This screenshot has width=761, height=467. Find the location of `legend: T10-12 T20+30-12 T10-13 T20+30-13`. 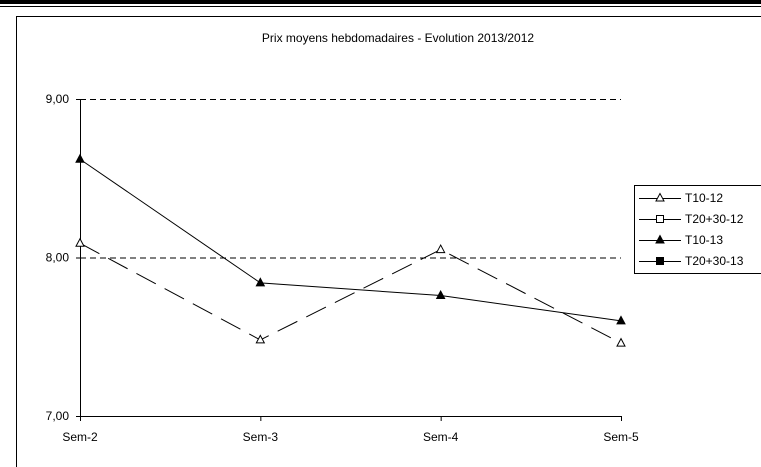

legend: T10-12 T20+30-12 T10-13 T20+30-13 is located at coordinates (697, 229).